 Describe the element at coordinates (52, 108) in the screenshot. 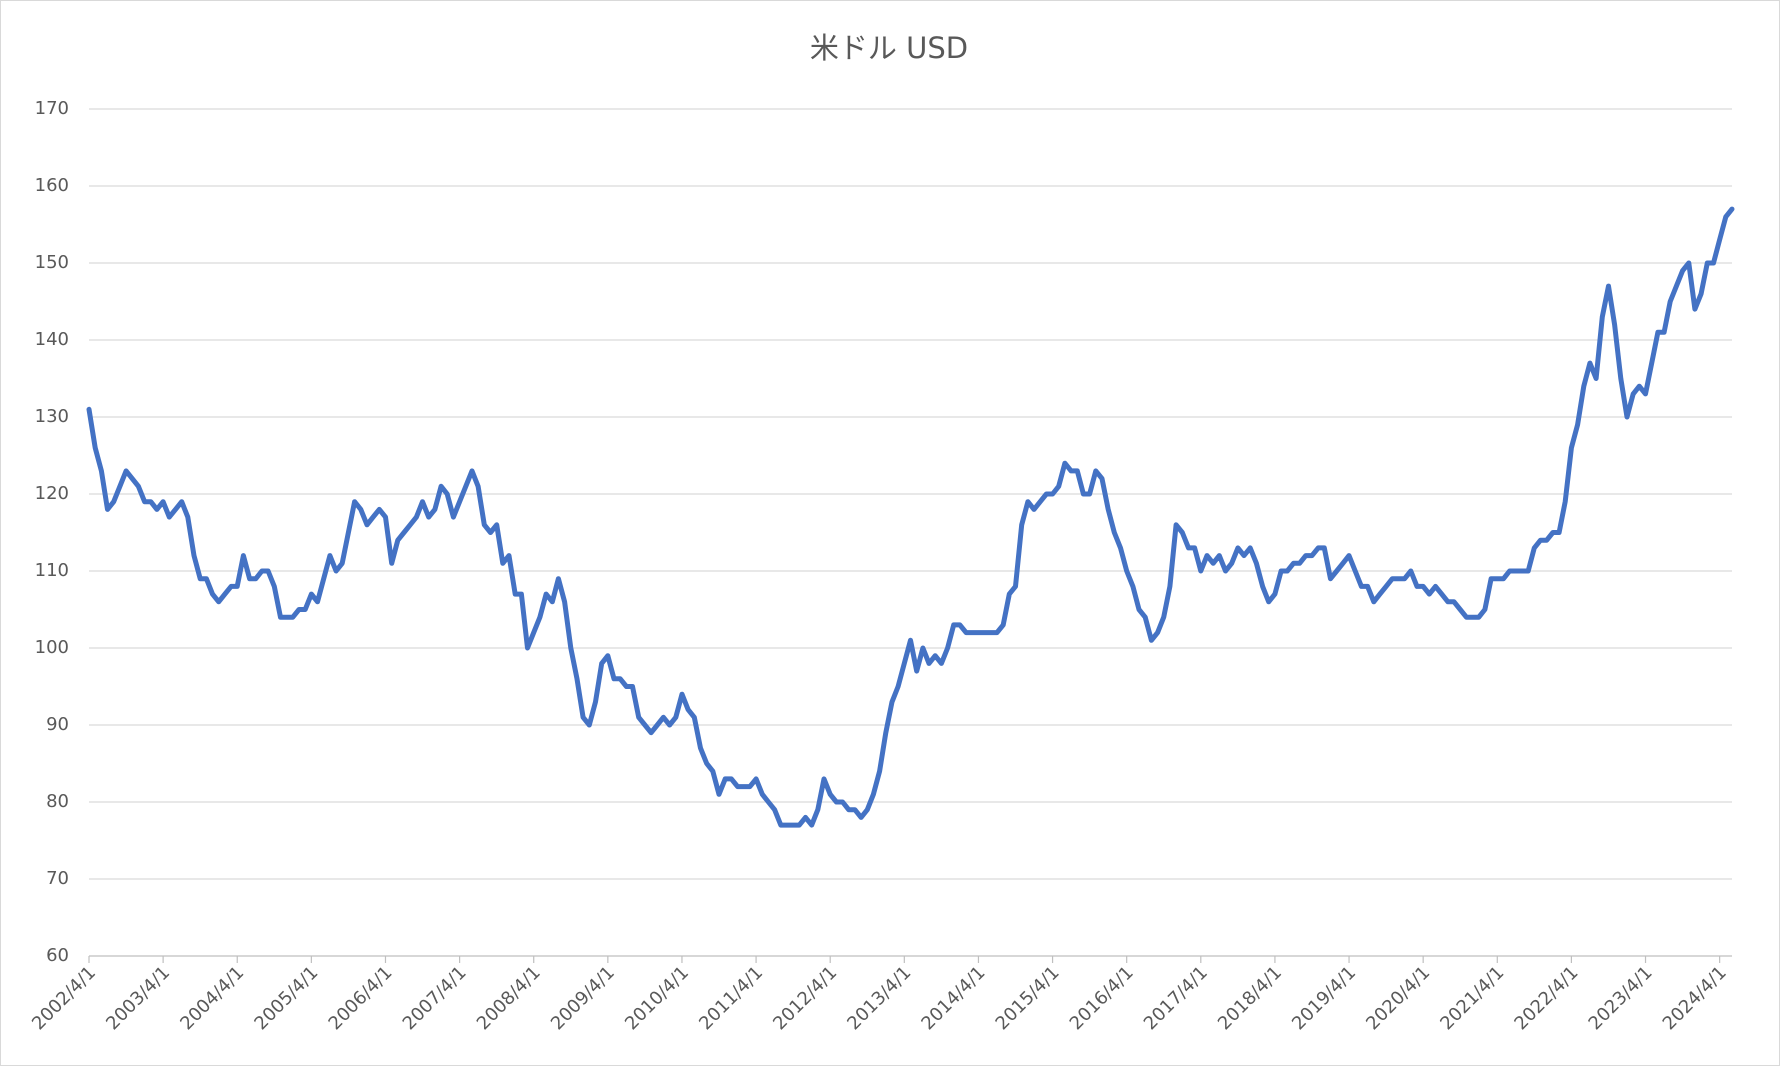

I see `y-tick-label: 170` at that location.